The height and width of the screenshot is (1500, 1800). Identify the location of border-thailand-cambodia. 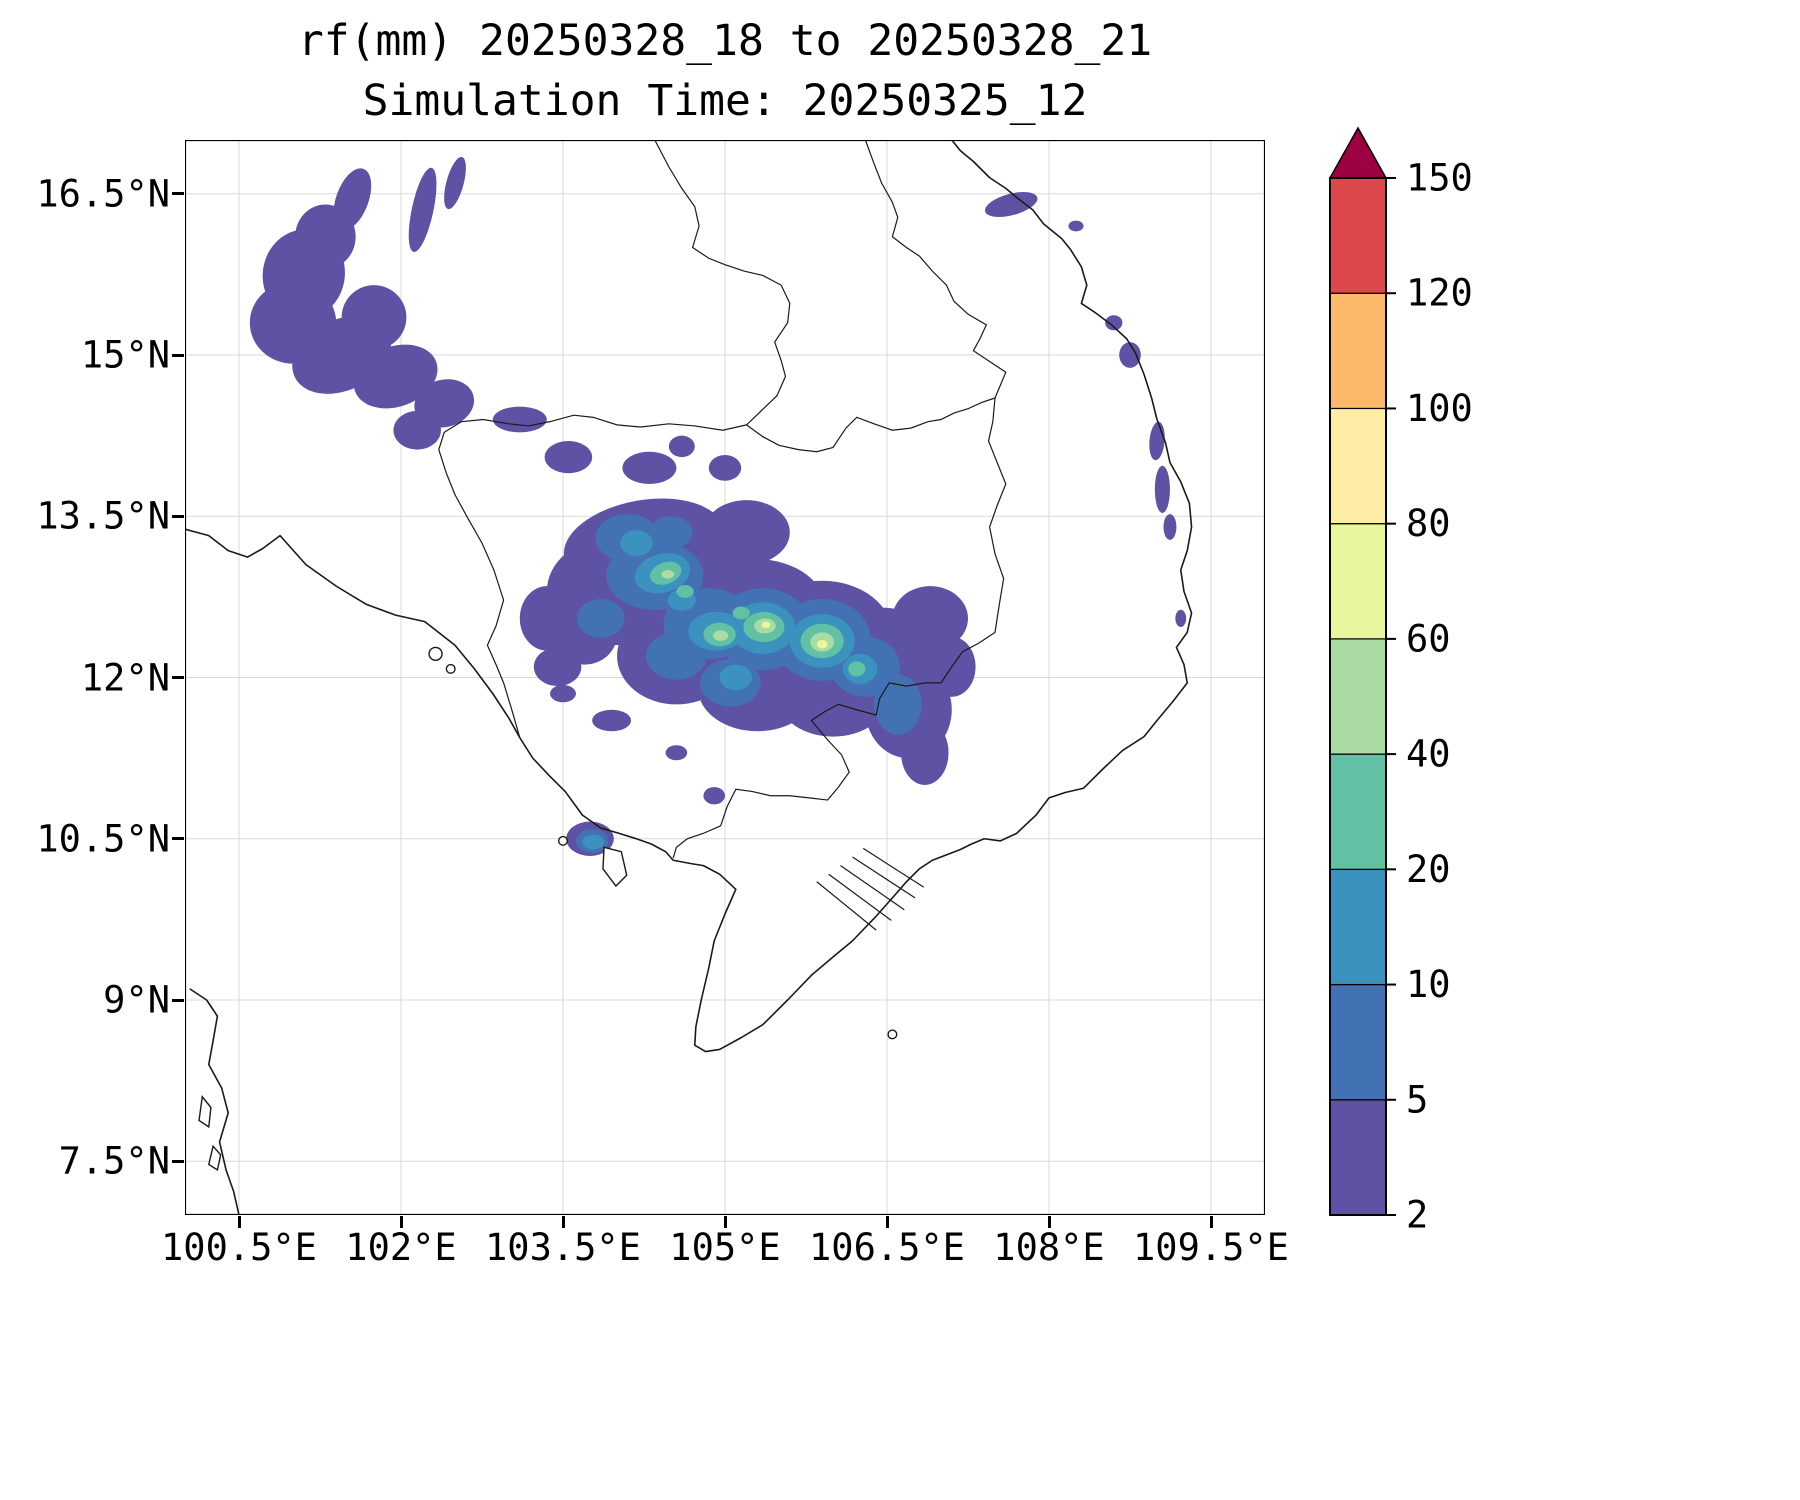
(593, 576).